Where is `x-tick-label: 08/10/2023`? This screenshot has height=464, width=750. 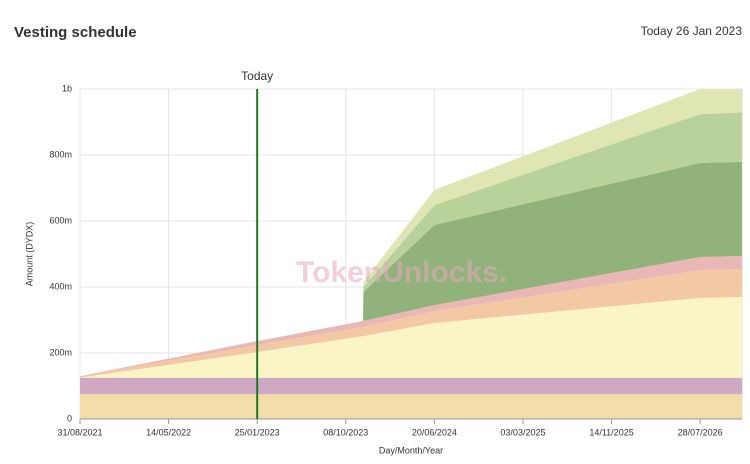
x-tick-label: 08/10/2023 is located at coordinates (345, 432).